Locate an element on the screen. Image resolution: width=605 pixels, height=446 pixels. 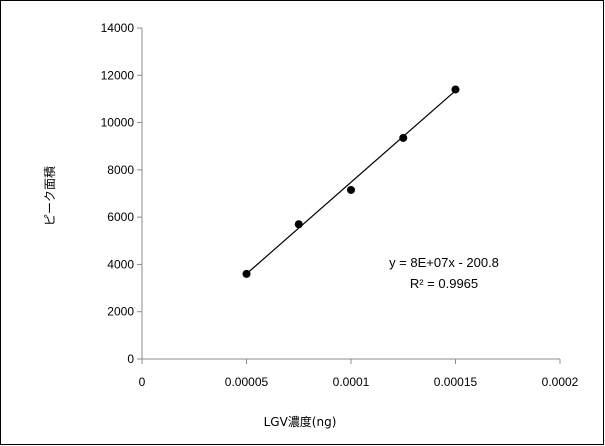
r-squared-label: R² = 0.9965 is located at coordinates (444, 283).